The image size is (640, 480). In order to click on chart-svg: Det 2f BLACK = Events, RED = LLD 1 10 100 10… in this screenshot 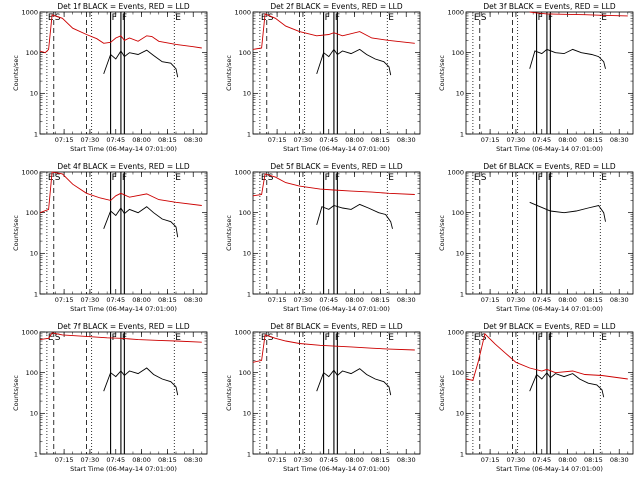, I will do `click(323, 77)`.